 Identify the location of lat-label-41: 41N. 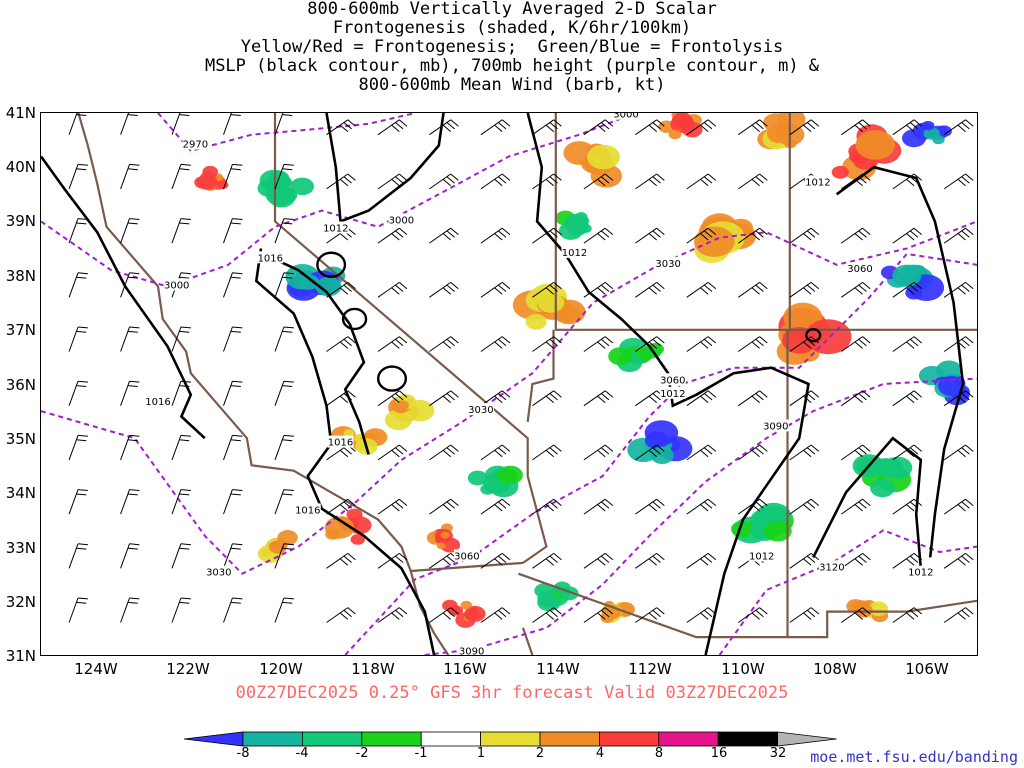
(20, 113).